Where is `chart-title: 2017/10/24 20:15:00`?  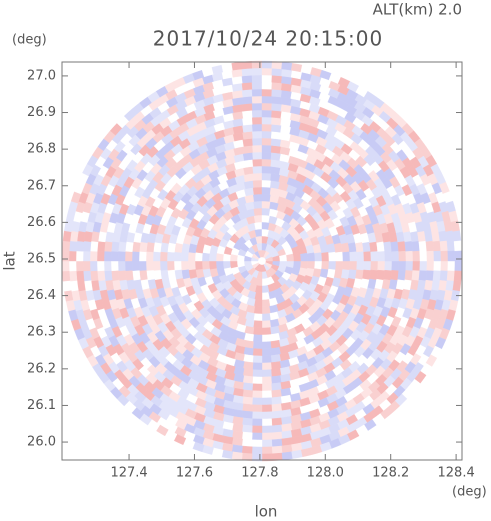
chart-title: 2017/10/24 20:15:00 is located at coordinates (268, 39).